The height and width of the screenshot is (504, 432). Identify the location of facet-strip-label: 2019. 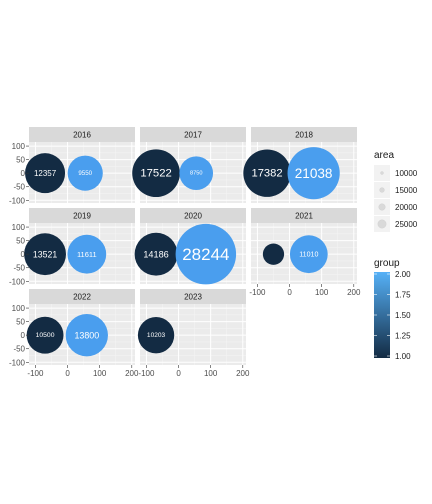
(82, 216).